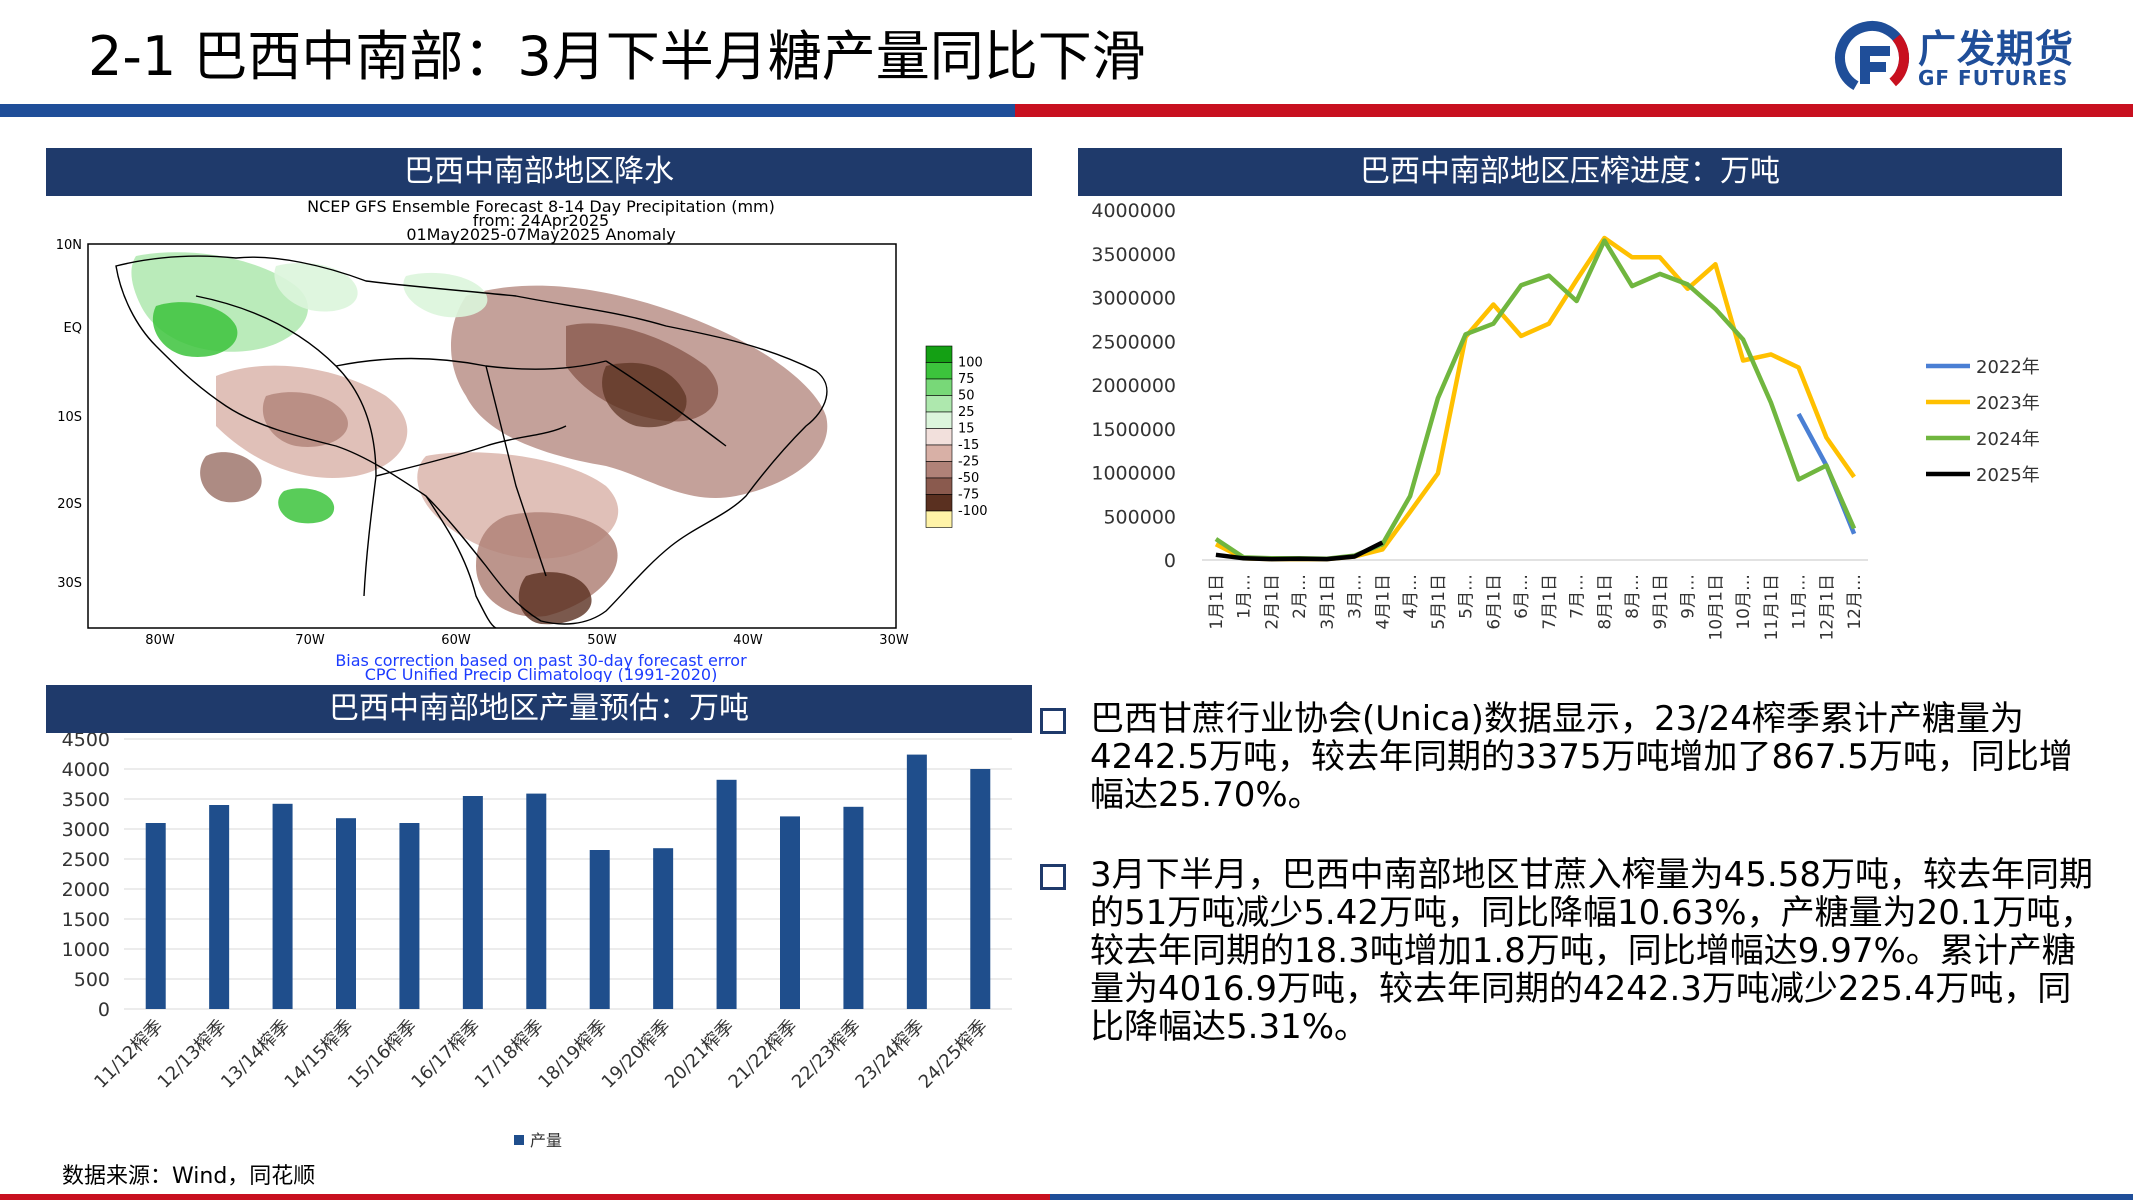  Describe the element at coordinates (539, 172) in the screenshot. I see `precip-panel-header: 巴西中南部地区降水` at that location.